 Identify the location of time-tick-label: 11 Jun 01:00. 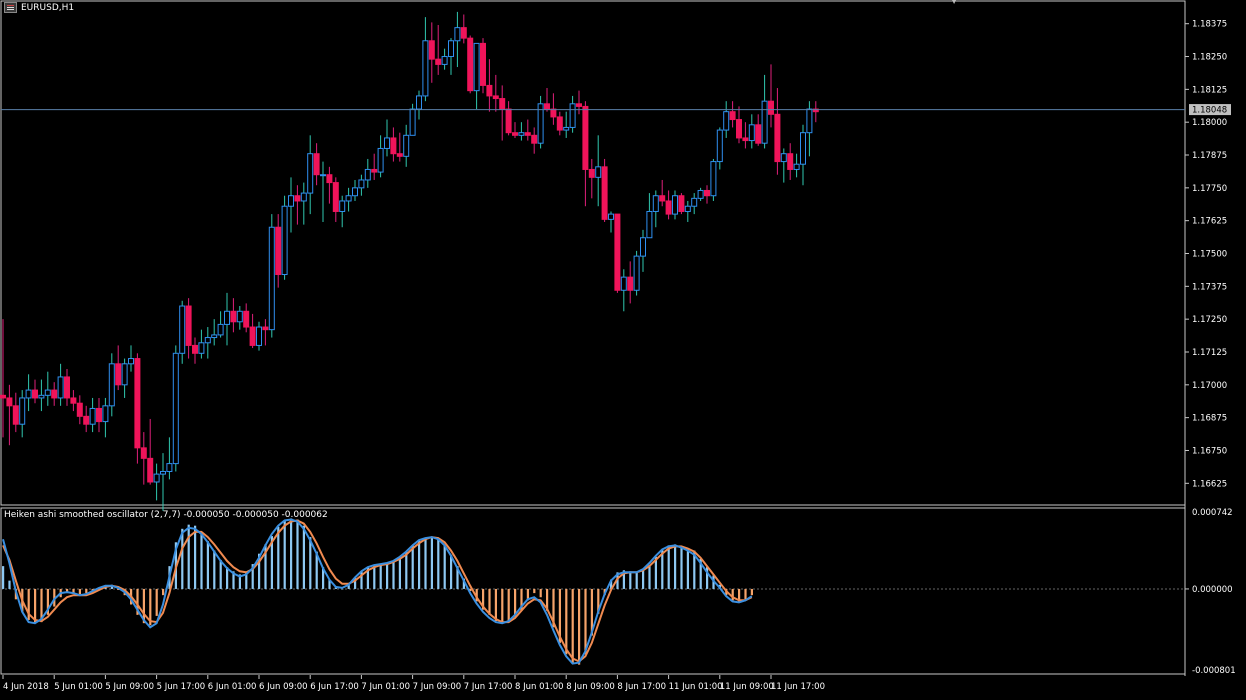
(696, 687).